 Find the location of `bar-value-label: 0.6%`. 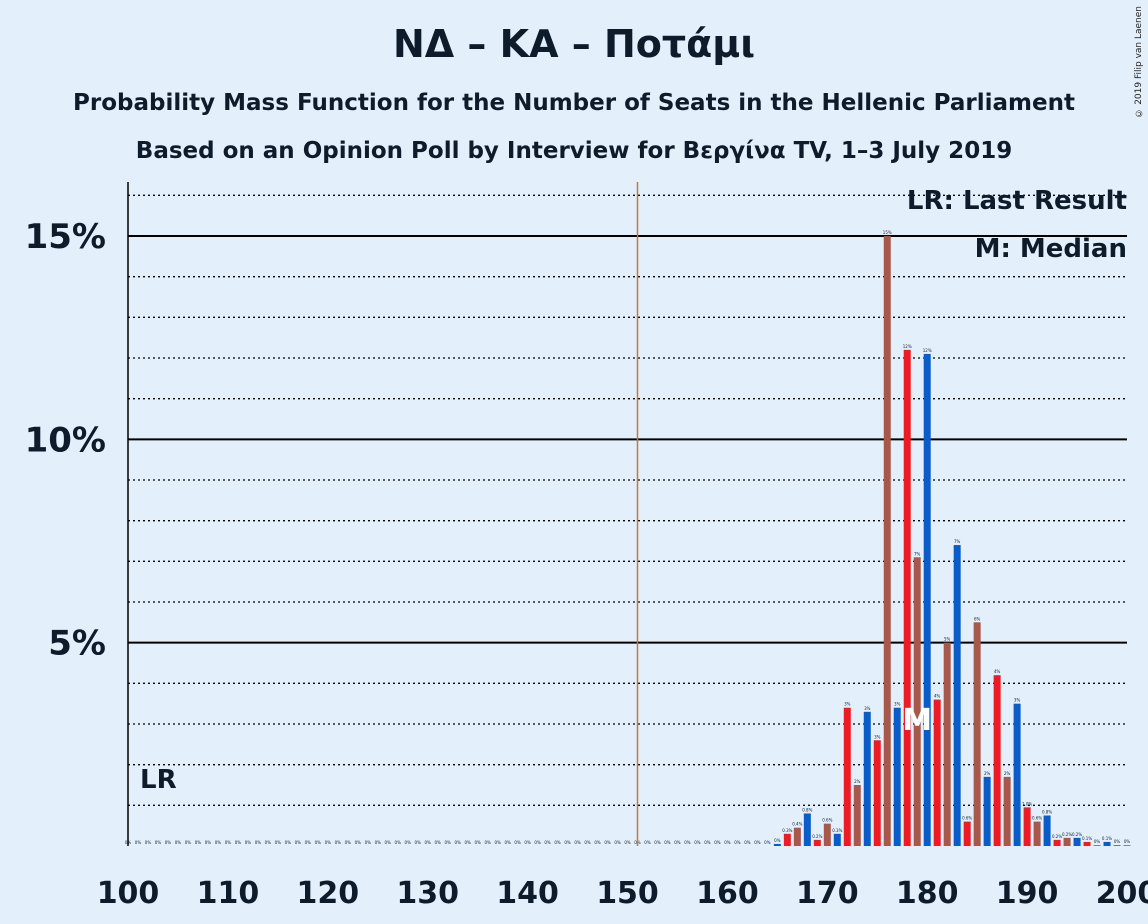

bar-value-label: 0.6% is located at coordinates (967, 818).